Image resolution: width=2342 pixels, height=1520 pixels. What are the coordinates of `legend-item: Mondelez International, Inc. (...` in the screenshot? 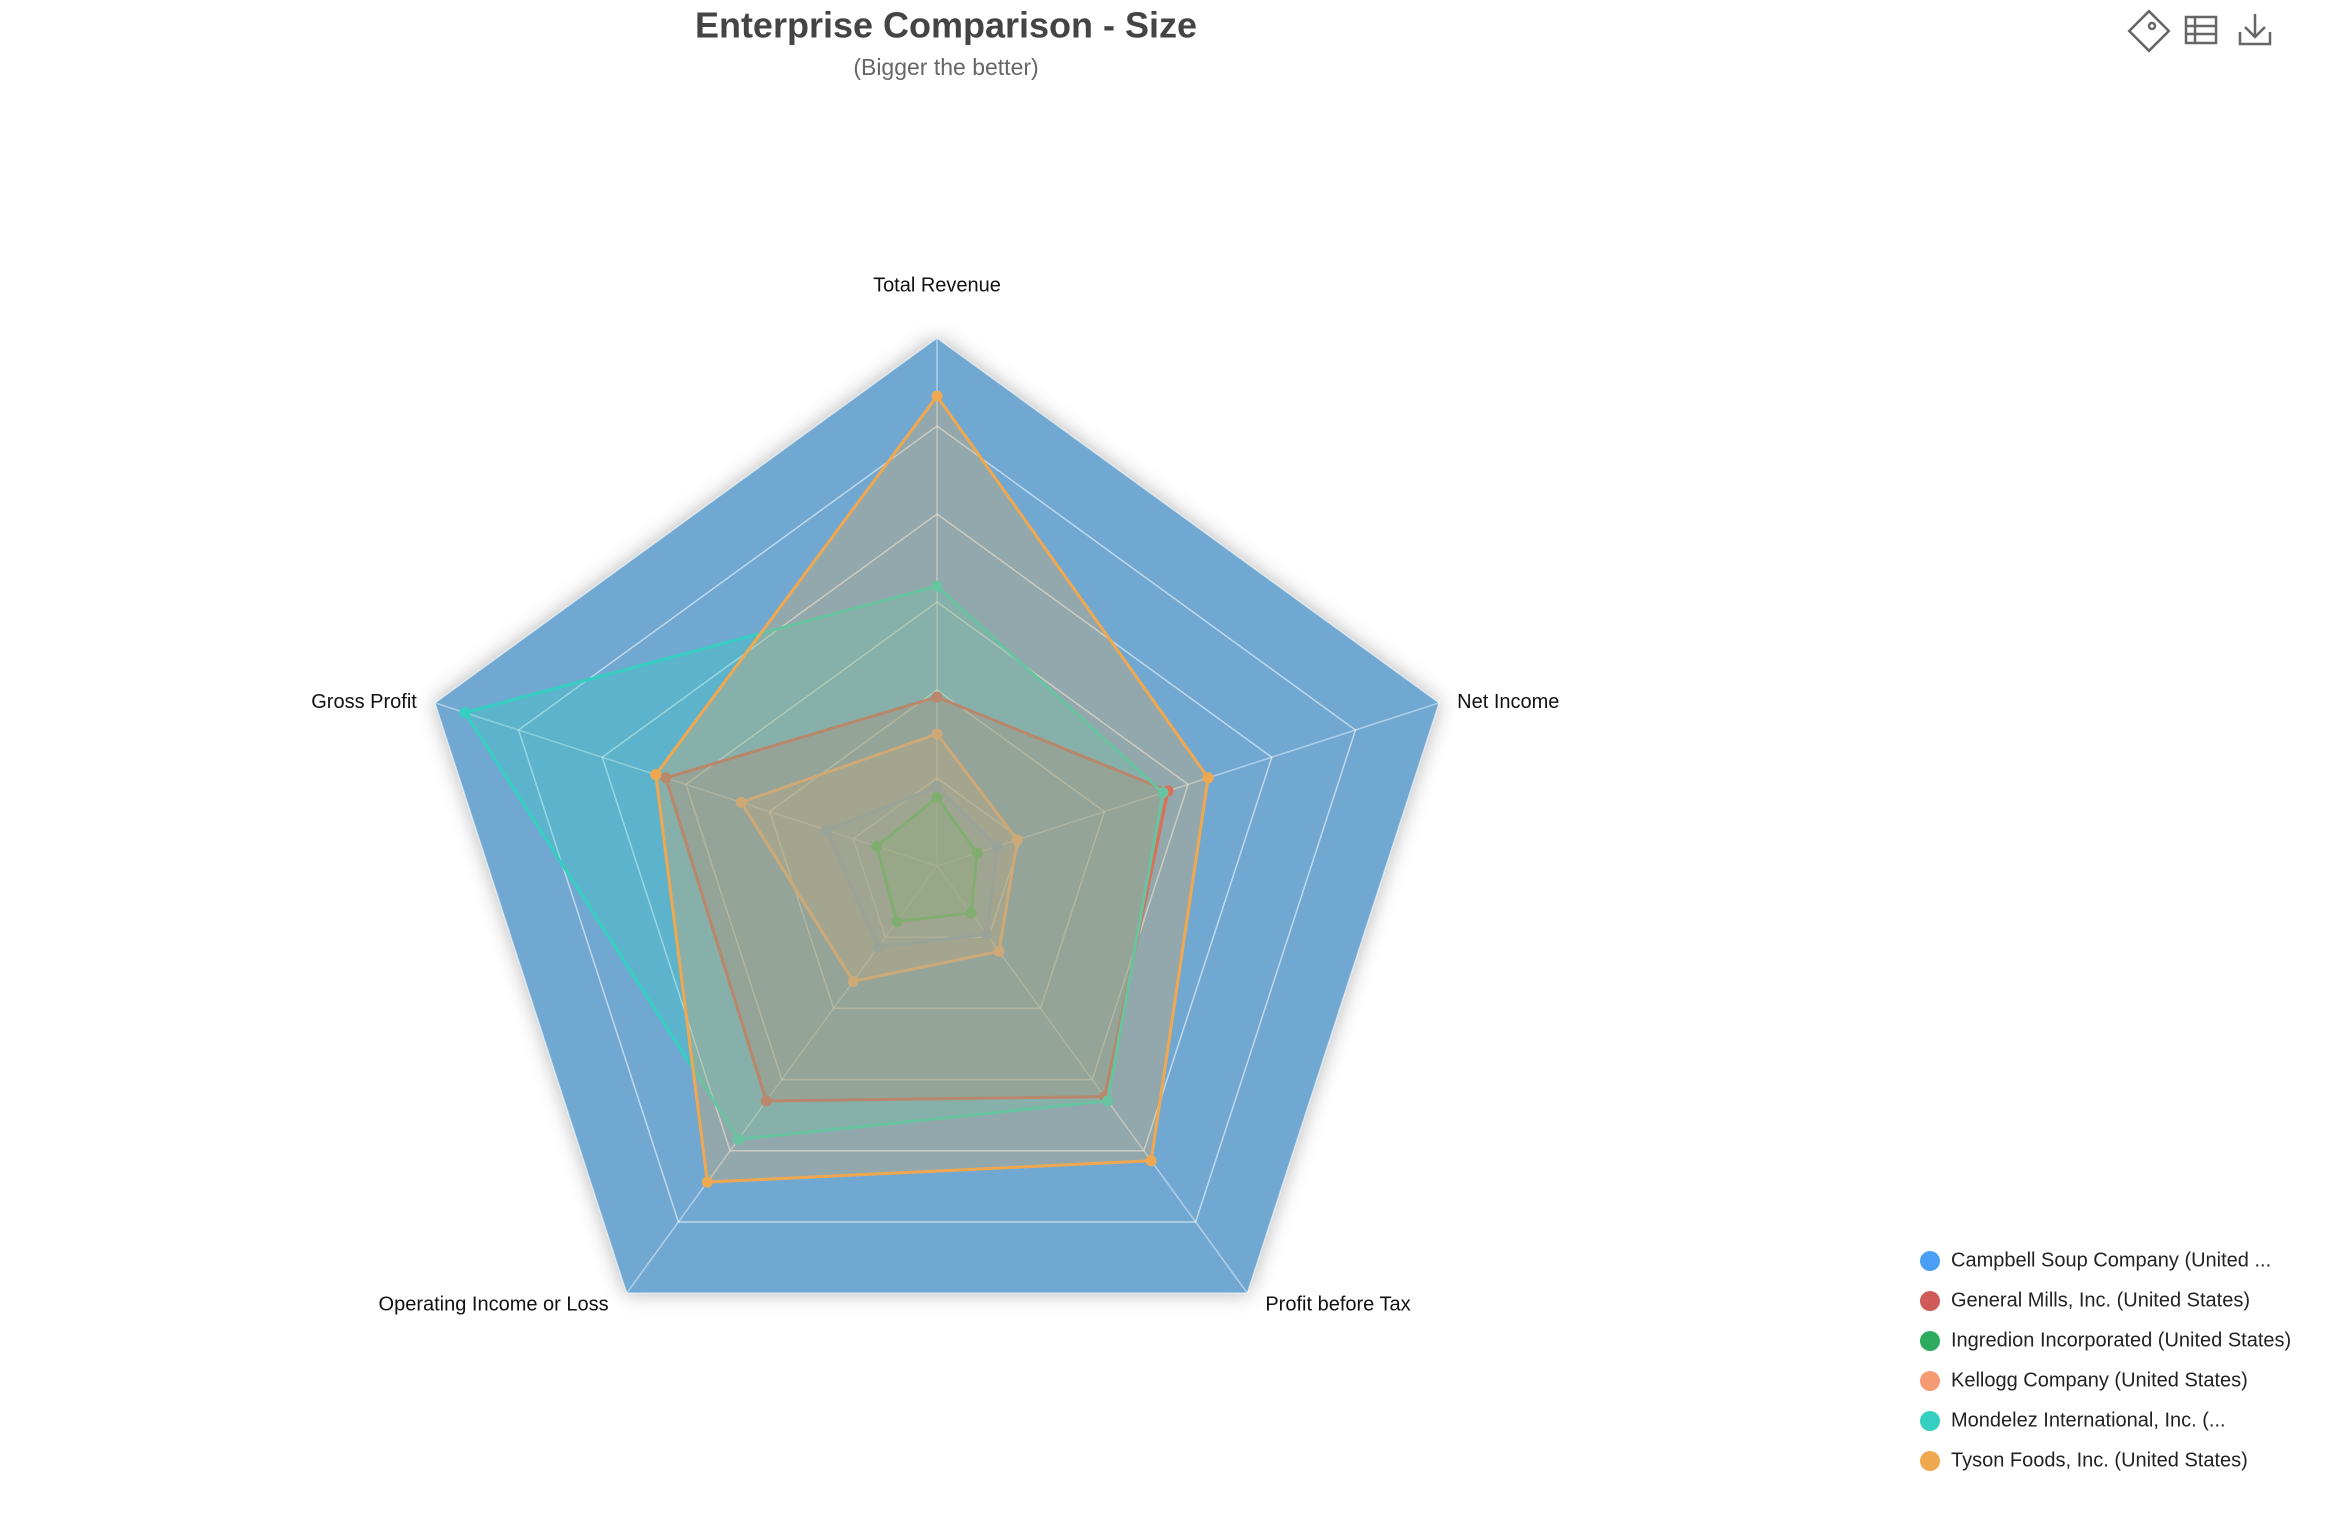 It's located at (2073, 1420).